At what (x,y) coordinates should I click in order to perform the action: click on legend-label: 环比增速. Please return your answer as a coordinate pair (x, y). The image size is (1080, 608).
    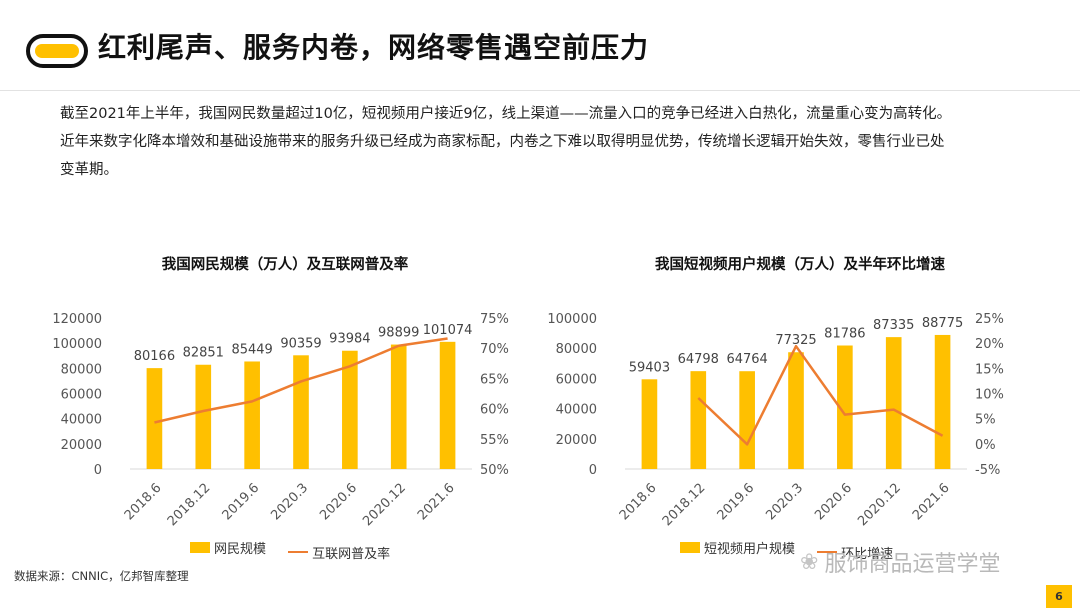
    Looking at the image, I should click on (867, 554).